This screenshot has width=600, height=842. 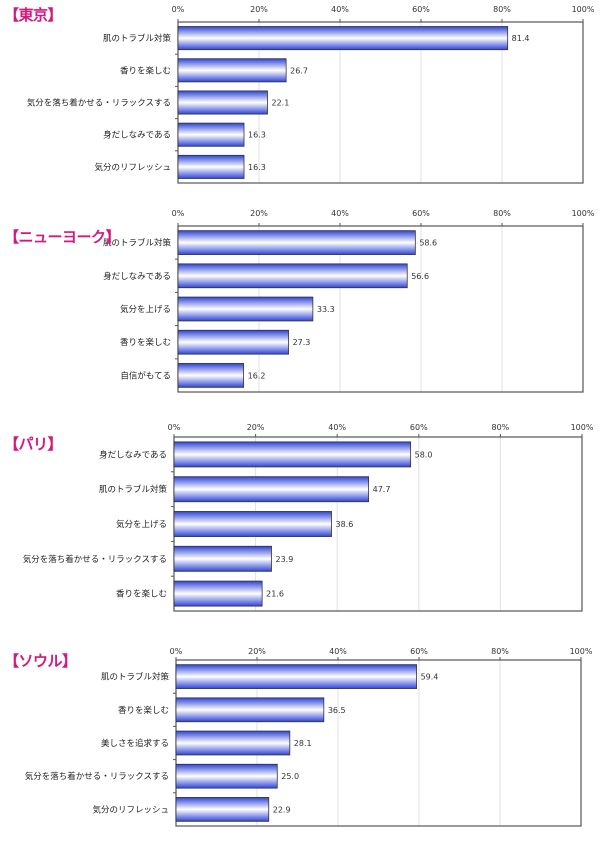 I want to click on value-label: 33.3, so click(x=326, y=309).